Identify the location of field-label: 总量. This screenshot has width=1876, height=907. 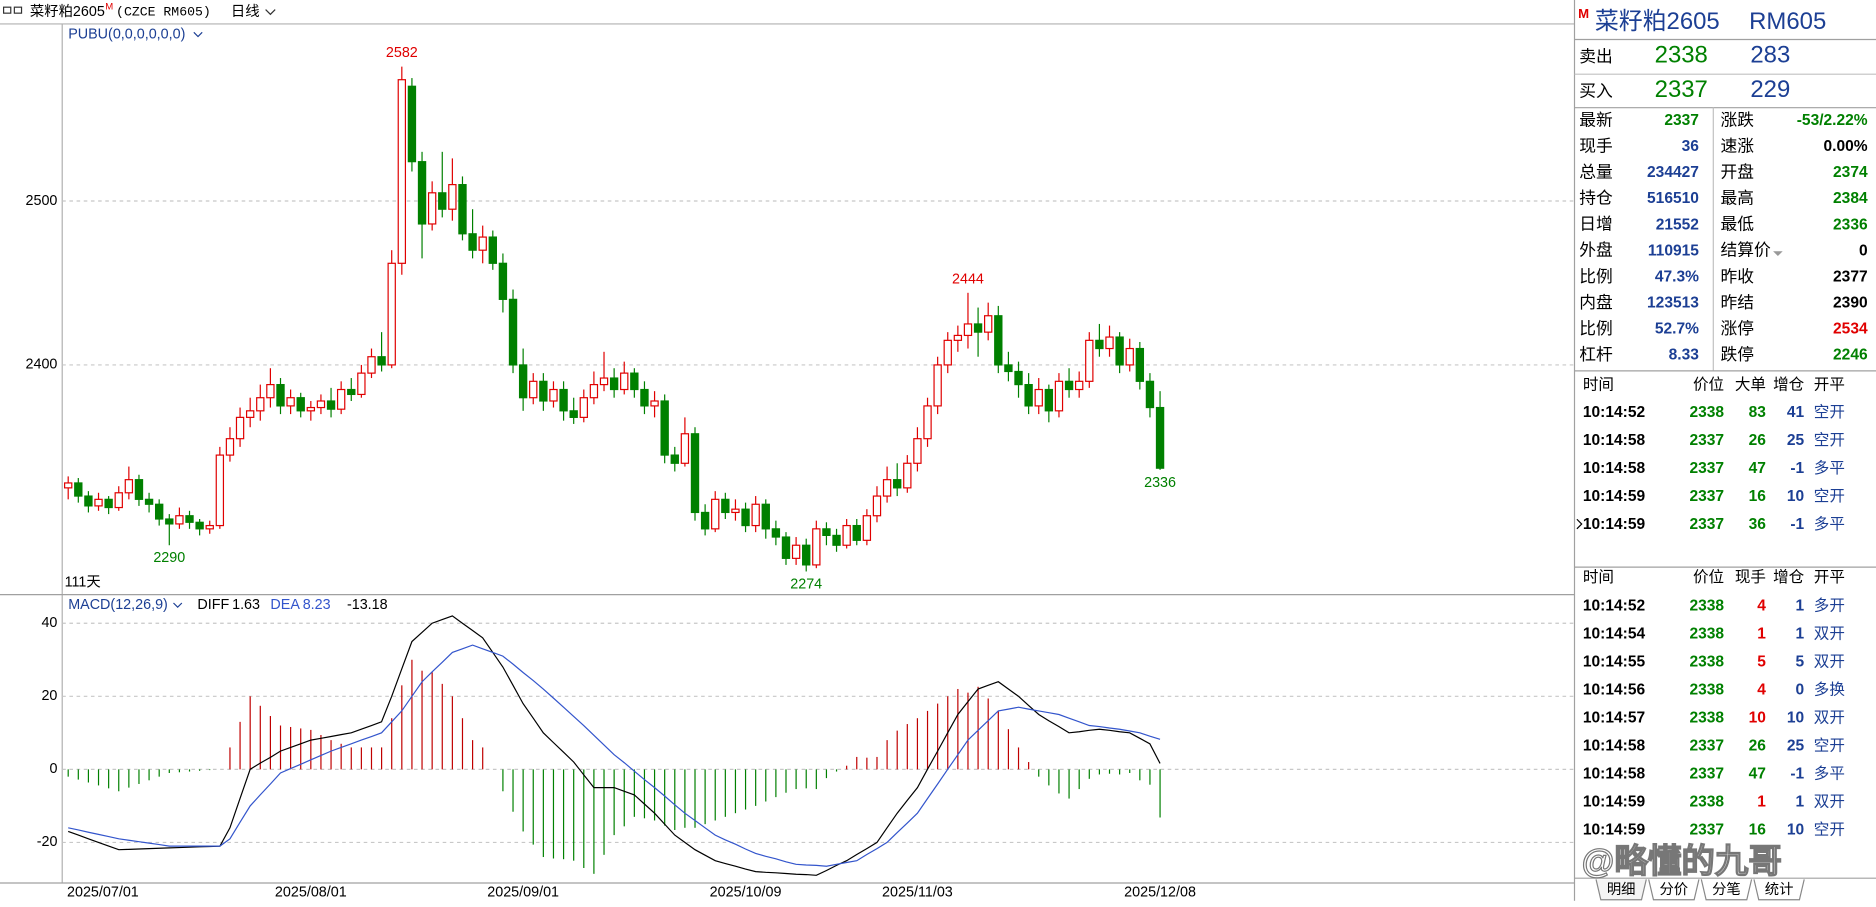
(1596, 171).